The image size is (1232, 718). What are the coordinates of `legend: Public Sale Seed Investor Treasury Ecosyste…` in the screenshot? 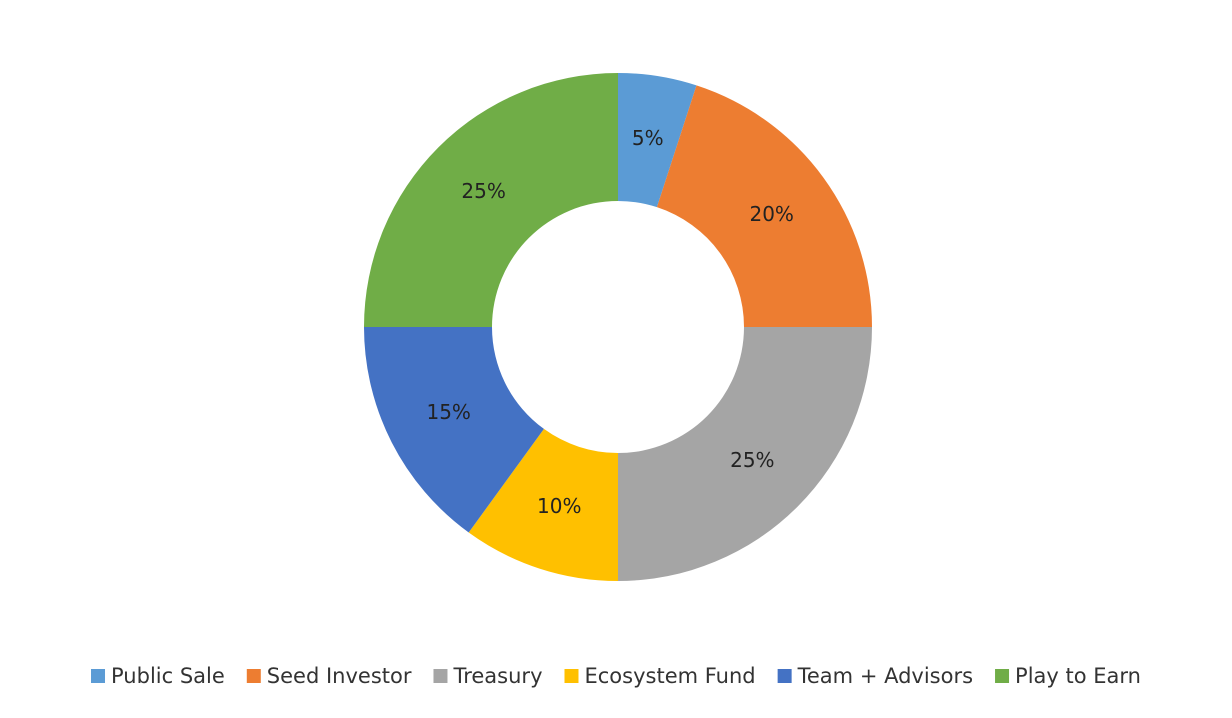 It's located at (616, 676).